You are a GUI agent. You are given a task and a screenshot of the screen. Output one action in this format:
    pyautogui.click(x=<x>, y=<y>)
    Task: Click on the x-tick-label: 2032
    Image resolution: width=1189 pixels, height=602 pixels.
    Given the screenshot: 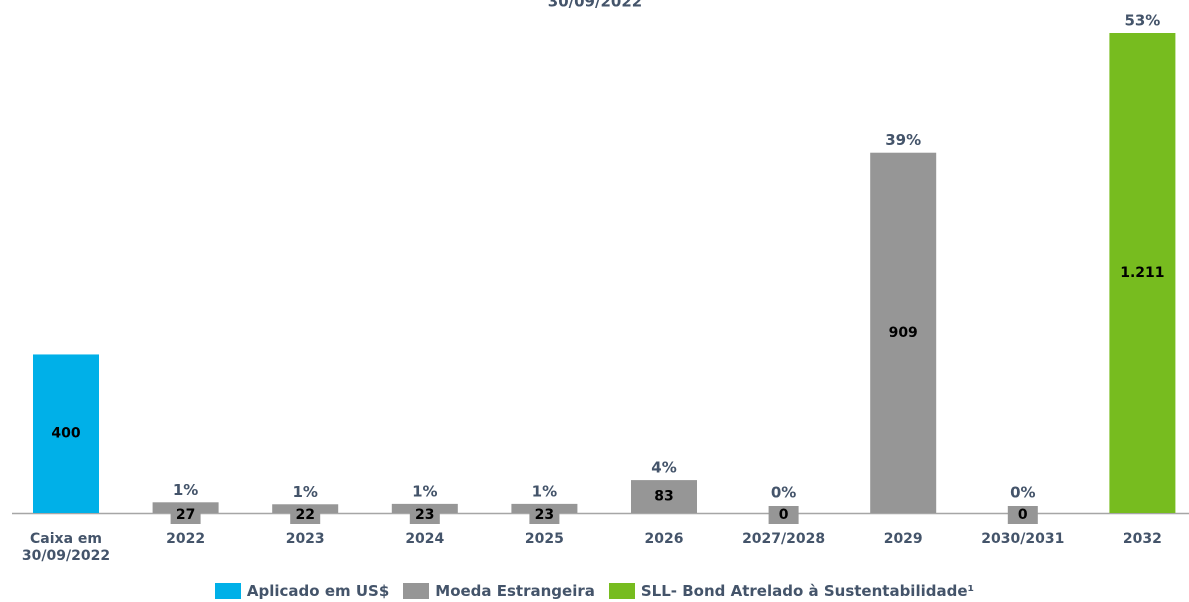 What is the action you would take?
    pyautogui.click(x=1142, y=539)
    